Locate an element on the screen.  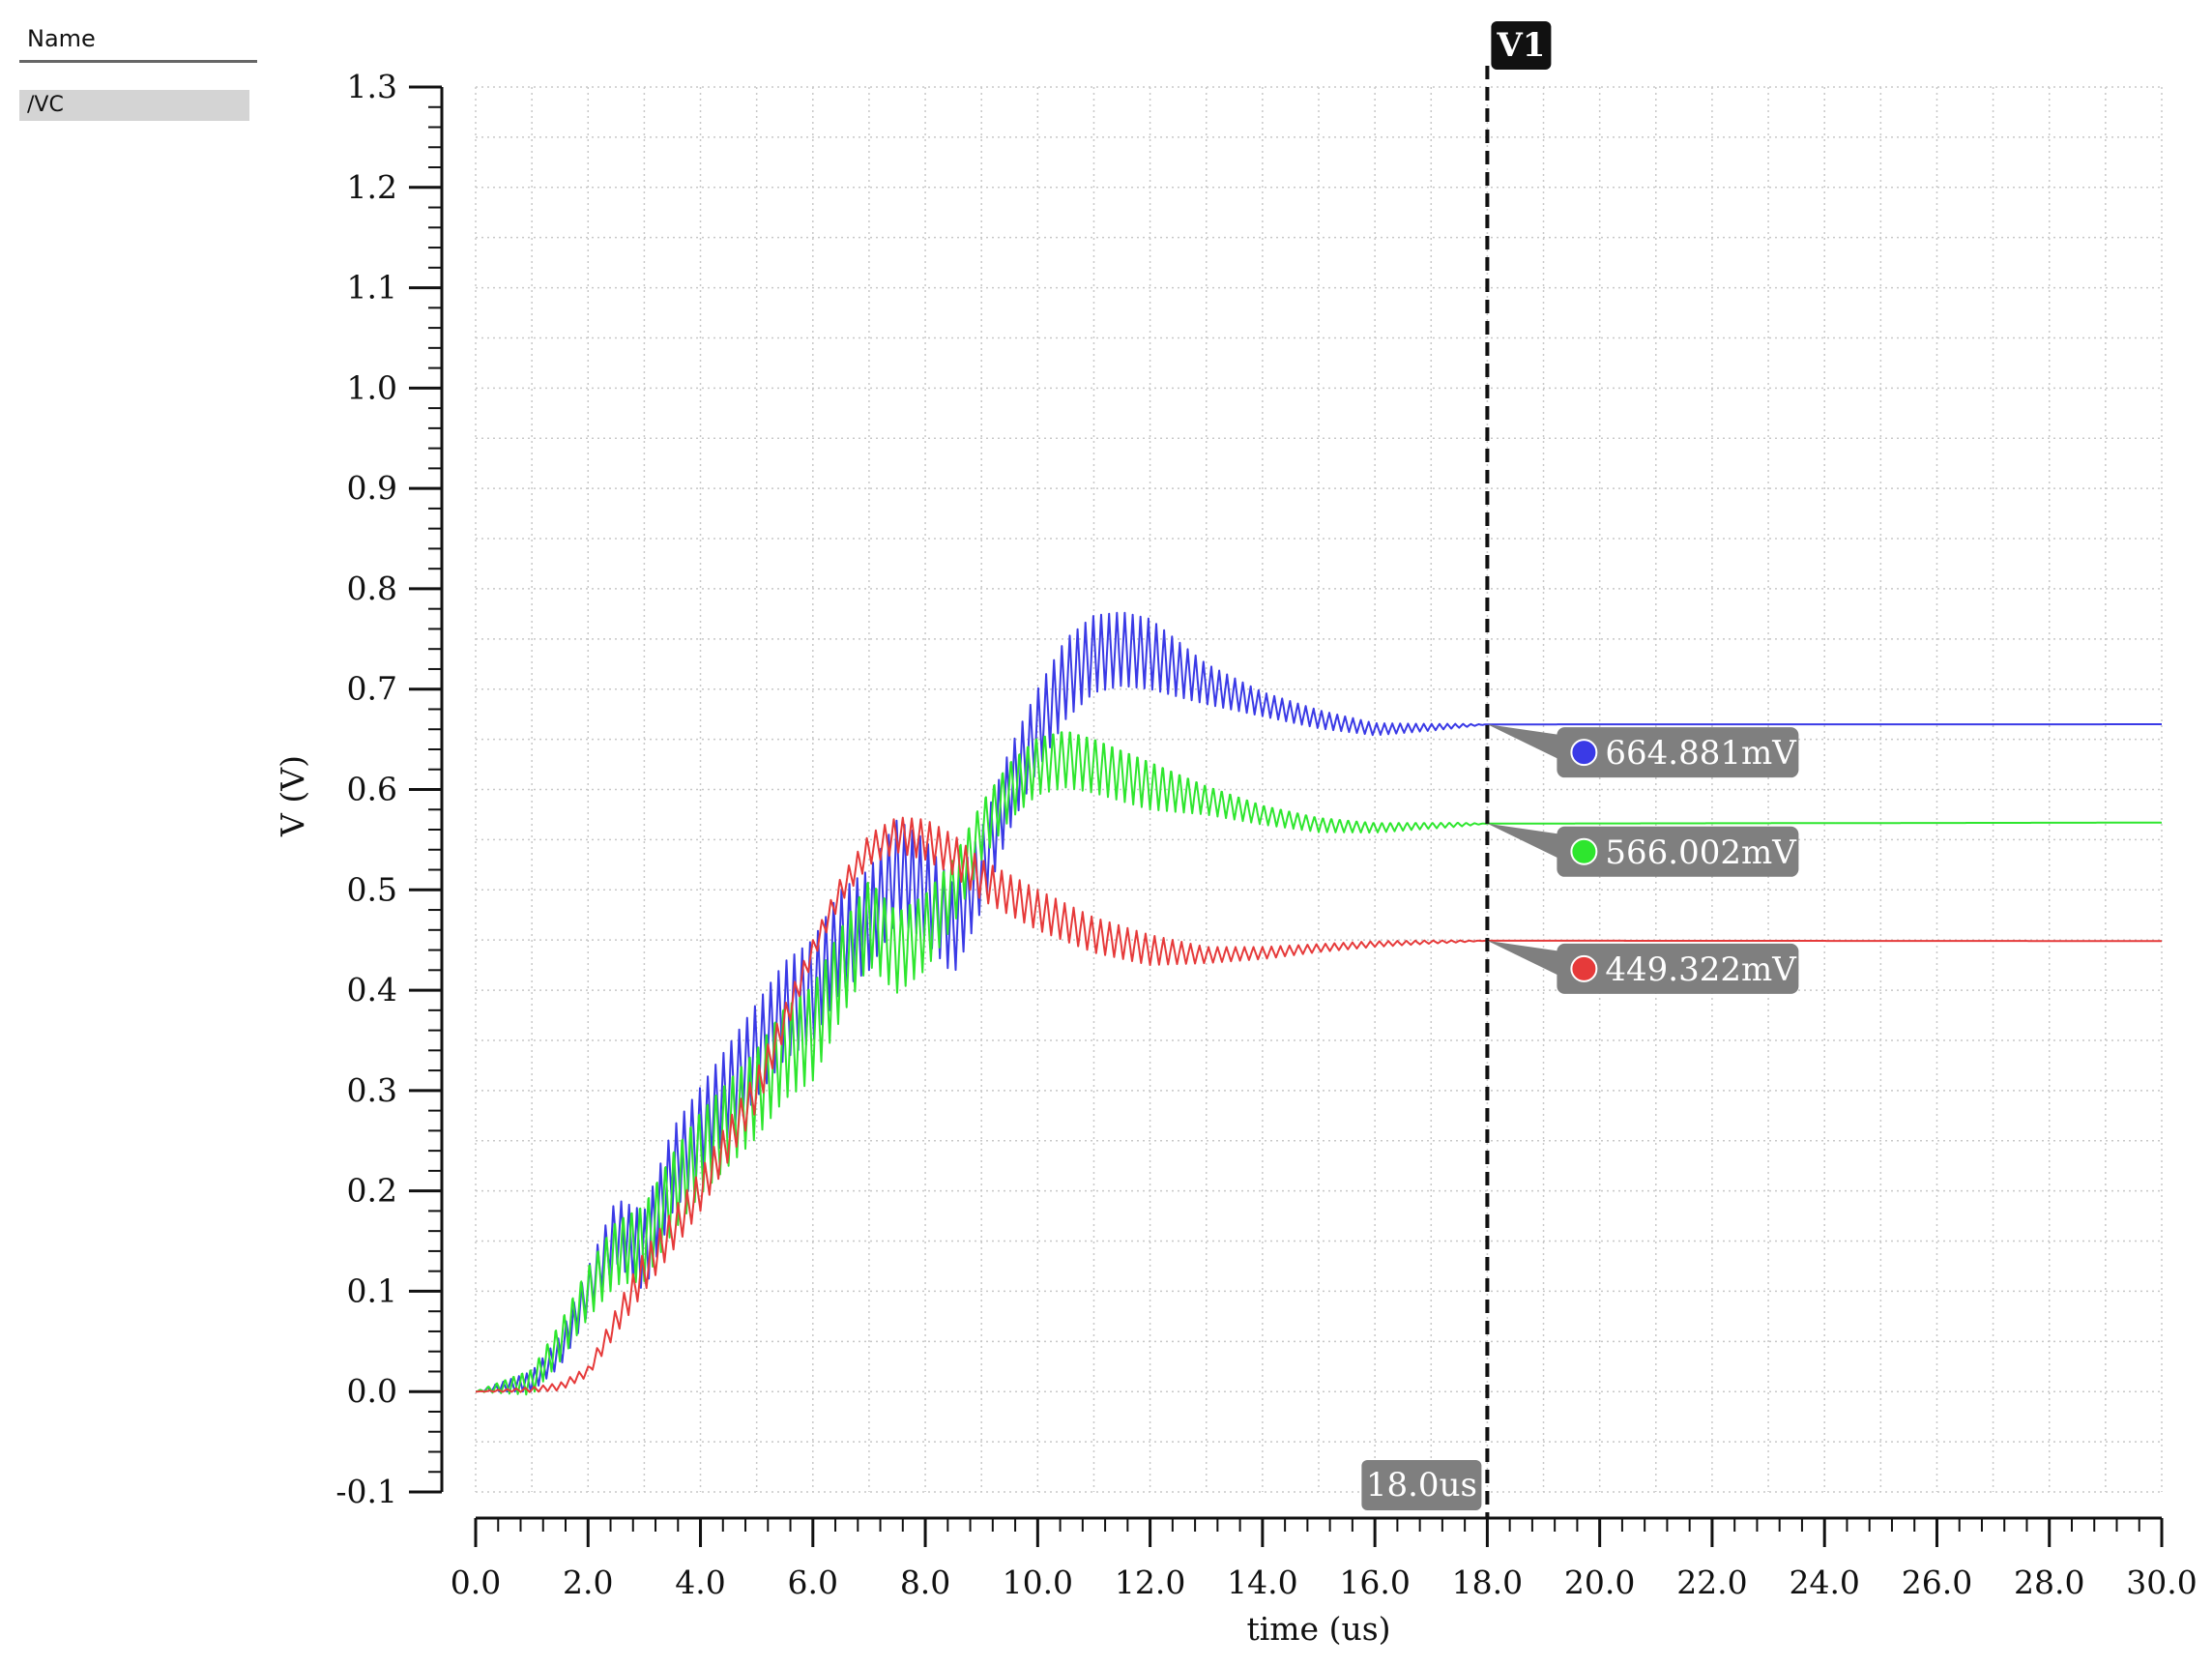
x-tick-label: 8.0 is located at coordinates (925, 1582).